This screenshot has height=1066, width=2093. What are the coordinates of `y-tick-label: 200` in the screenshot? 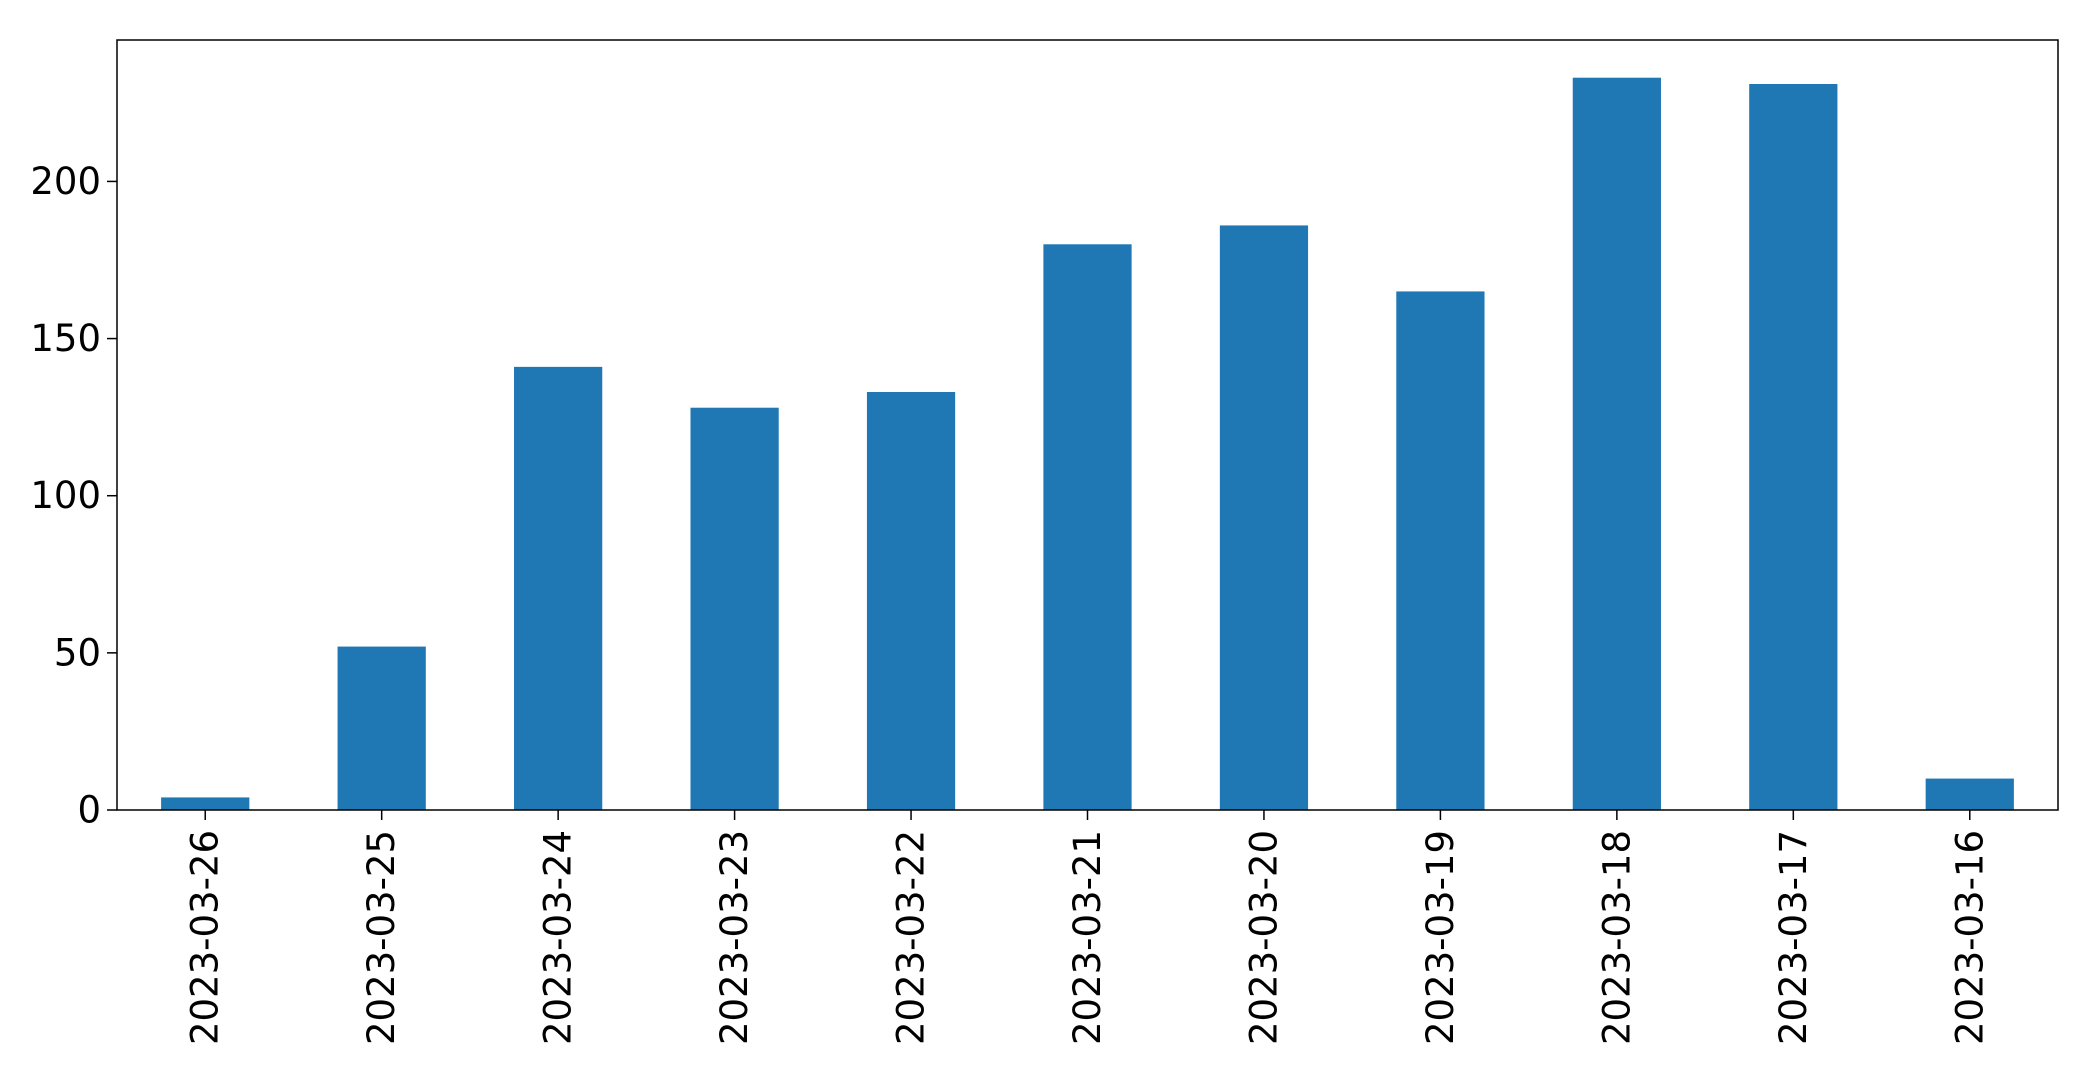 It's located at (65, 181).